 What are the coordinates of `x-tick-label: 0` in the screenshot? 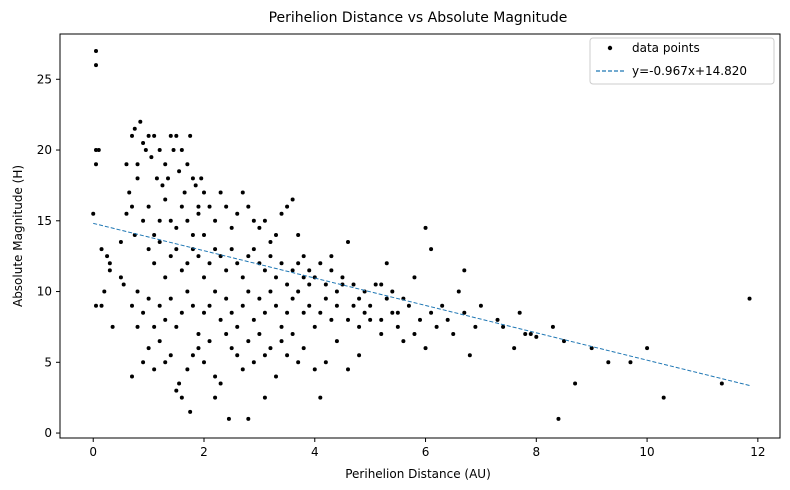 It's located at (93, 452).